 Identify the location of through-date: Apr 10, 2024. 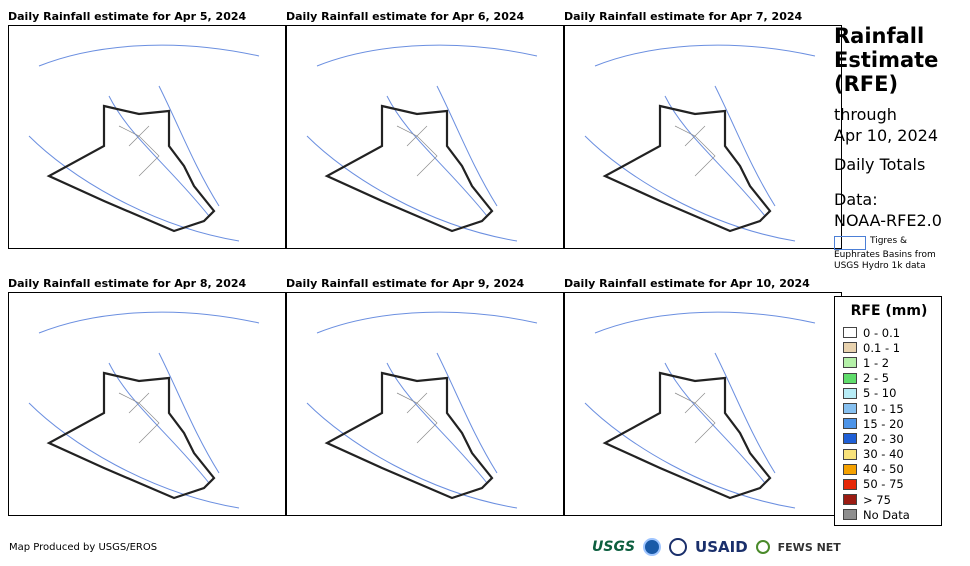
(886, 135).